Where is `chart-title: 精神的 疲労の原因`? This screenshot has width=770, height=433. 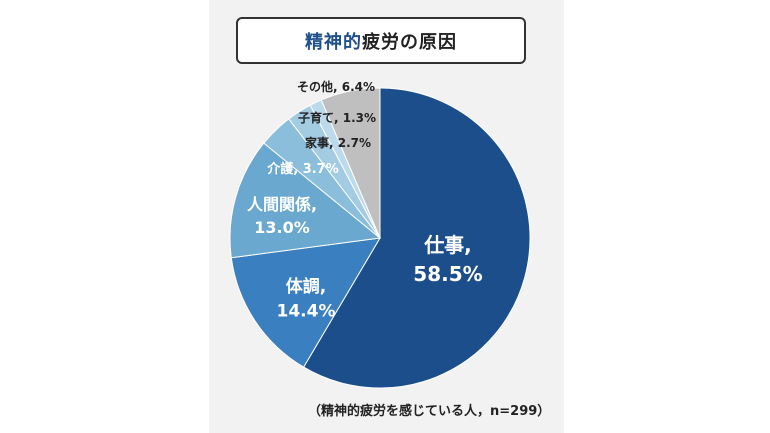 chart-title: 精神的 疲労の原因 is located at coordinates (381, 40).